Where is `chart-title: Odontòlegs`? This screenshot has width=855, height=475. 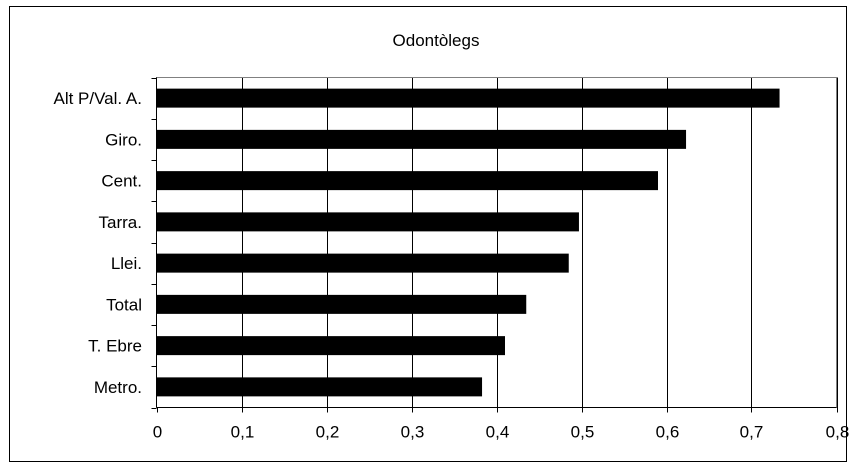
chart-title: Odontòlegs is located at coordinates (436, 40).